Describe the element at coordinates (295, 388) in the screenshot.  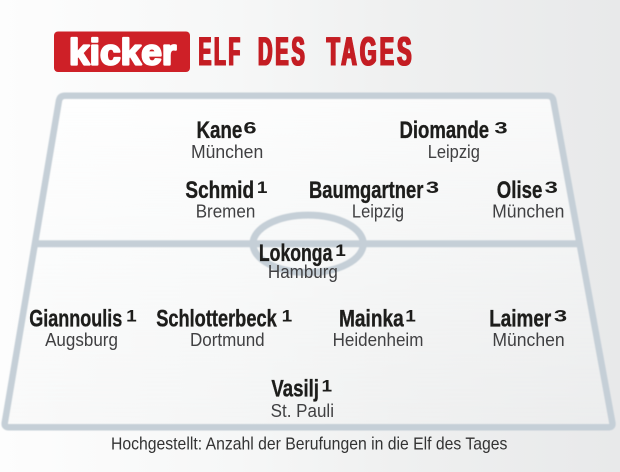
I see `svg-text: Vasilj` at that location.